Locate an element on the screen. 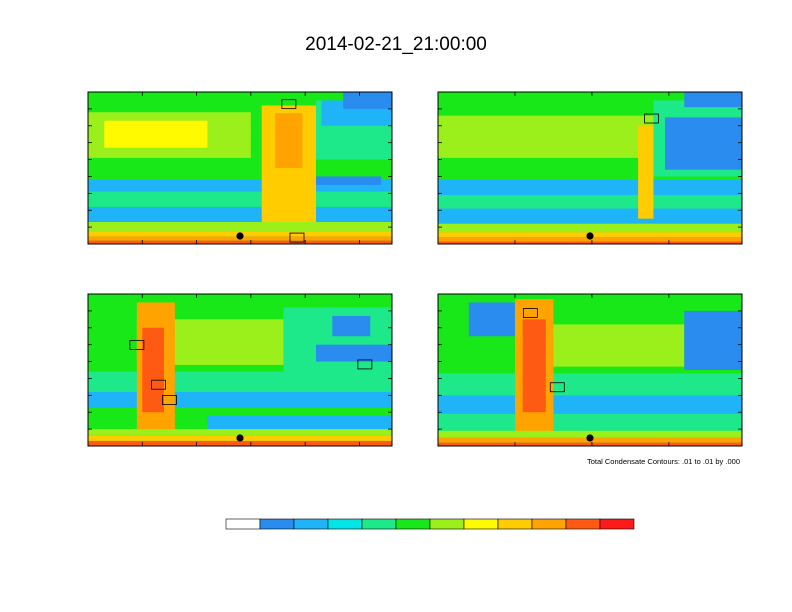  panel-west-east is located at coordinates (240, 370).